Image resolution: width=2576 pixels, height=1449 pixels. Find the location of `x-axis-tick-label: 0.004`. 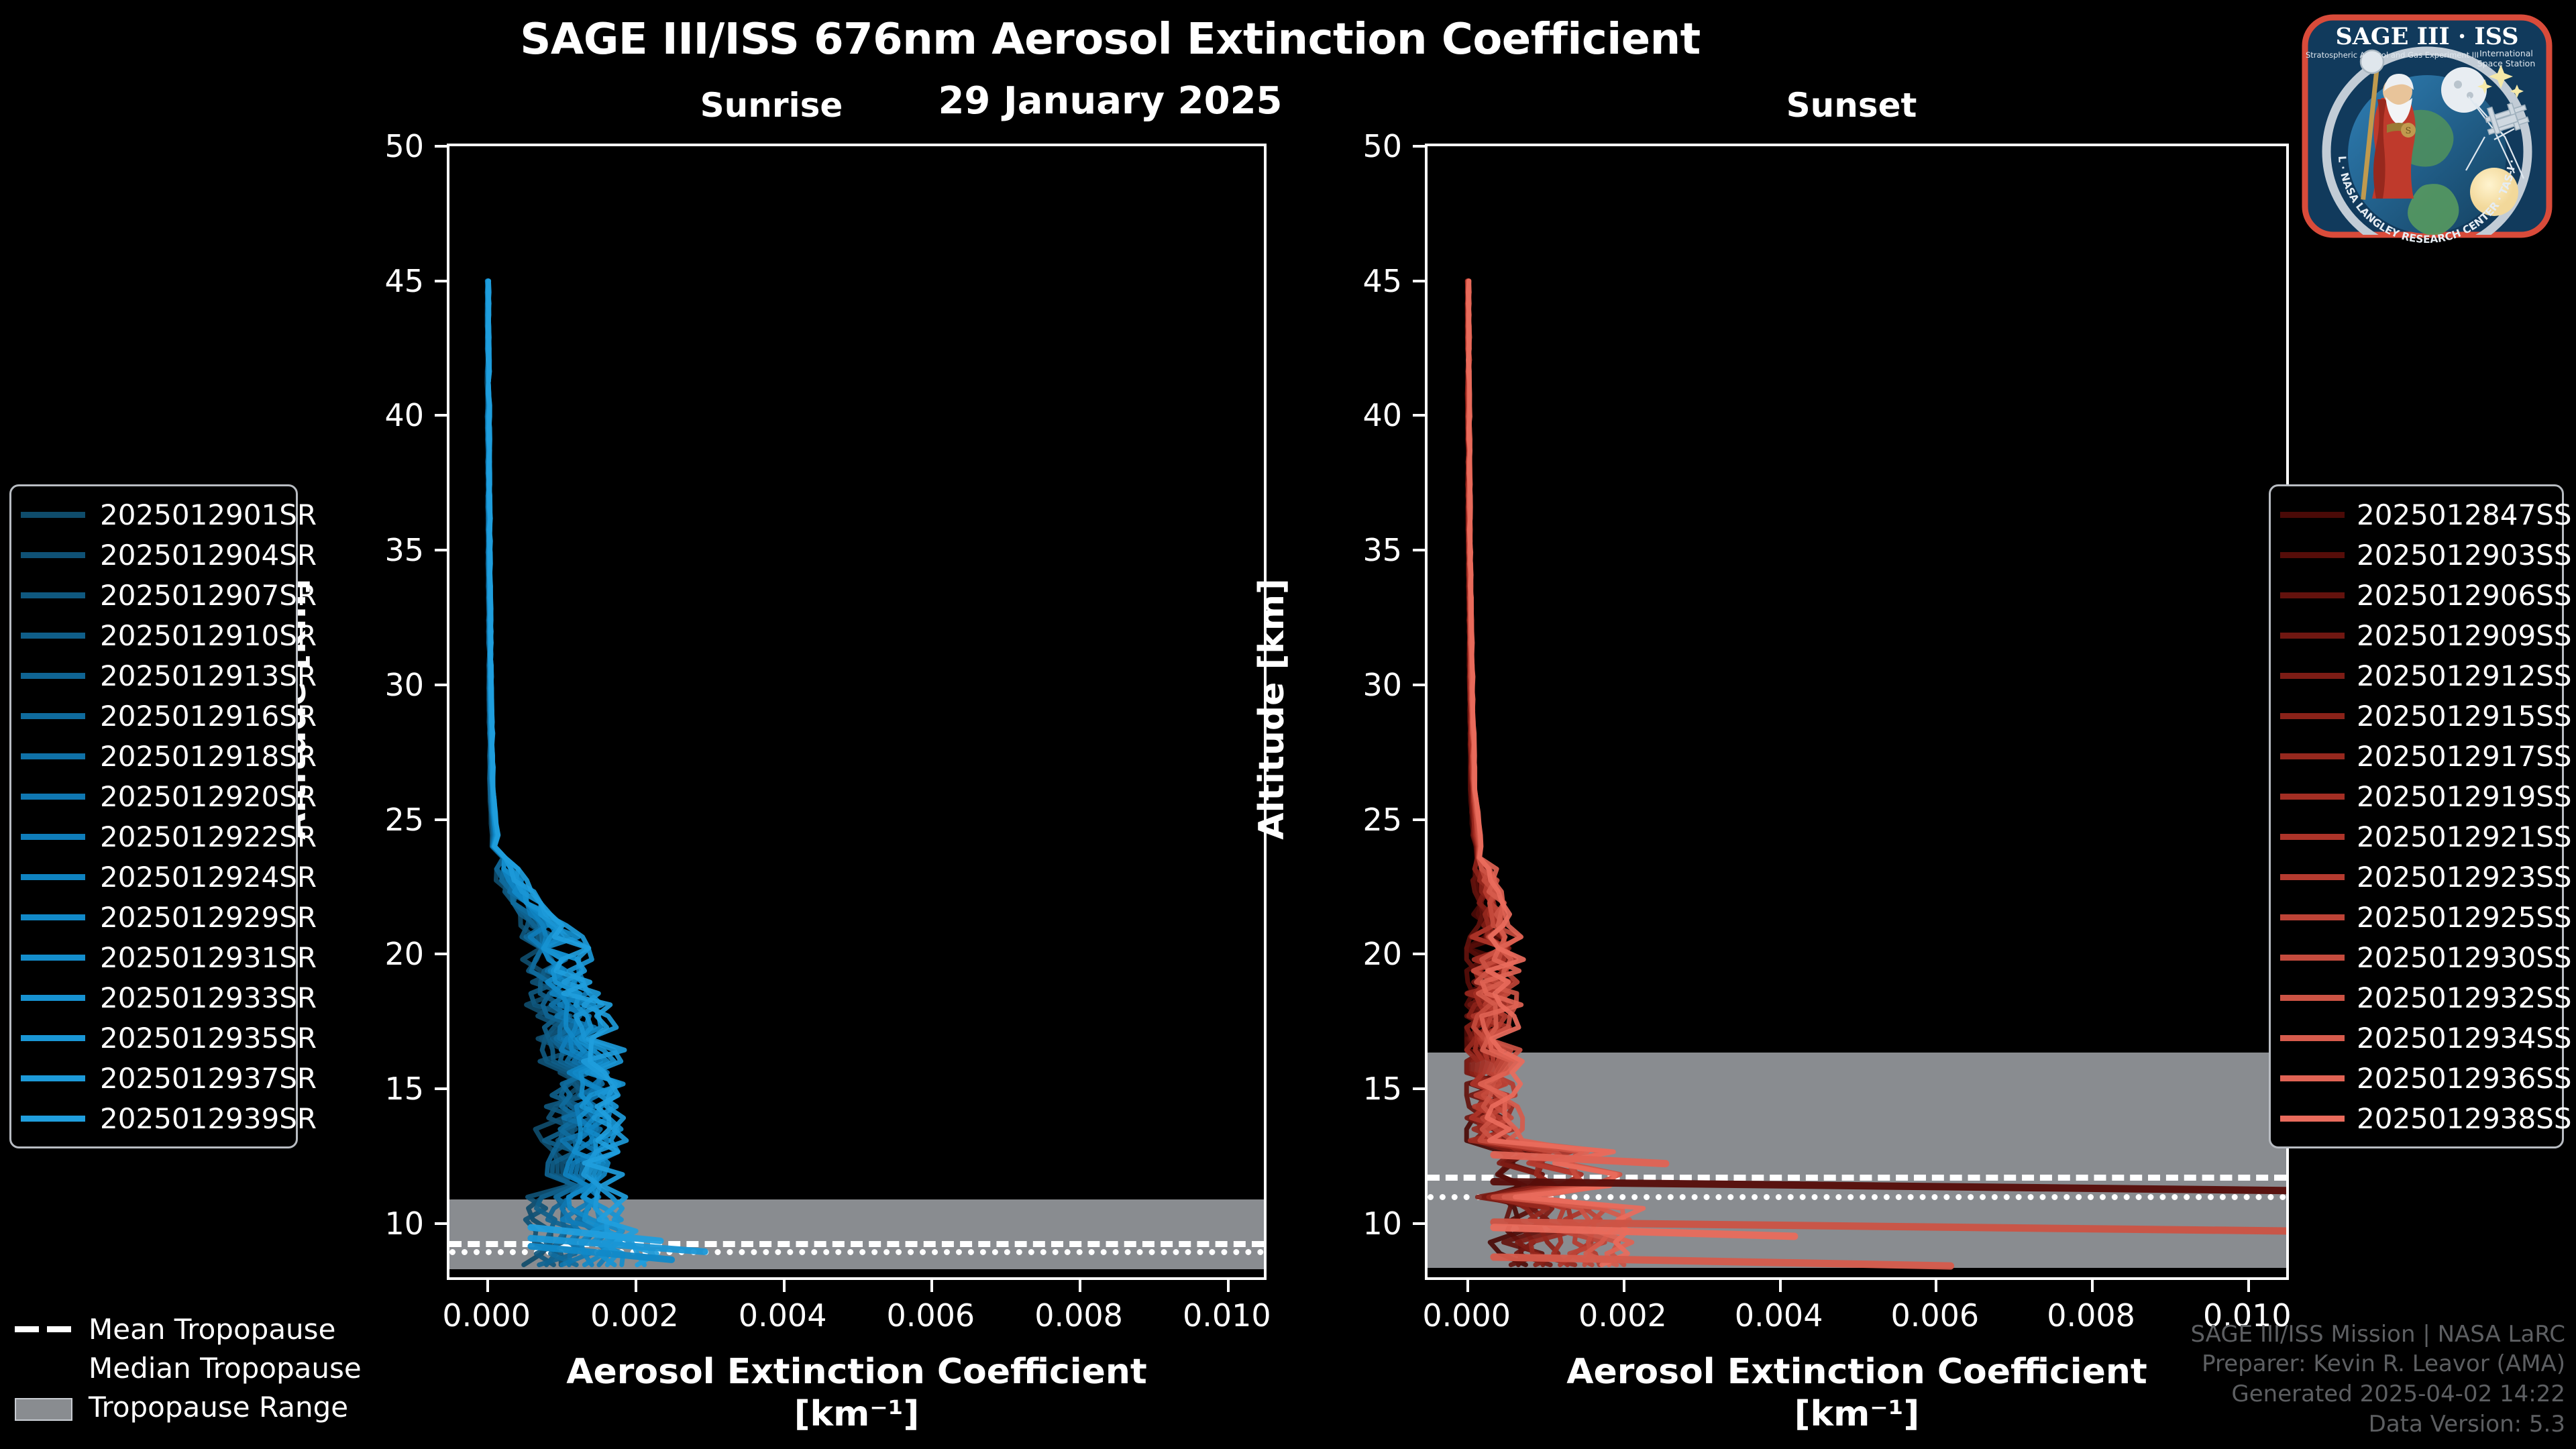

x-axis-tick-label: 0.004 is located at coordinates (1778, 1315).